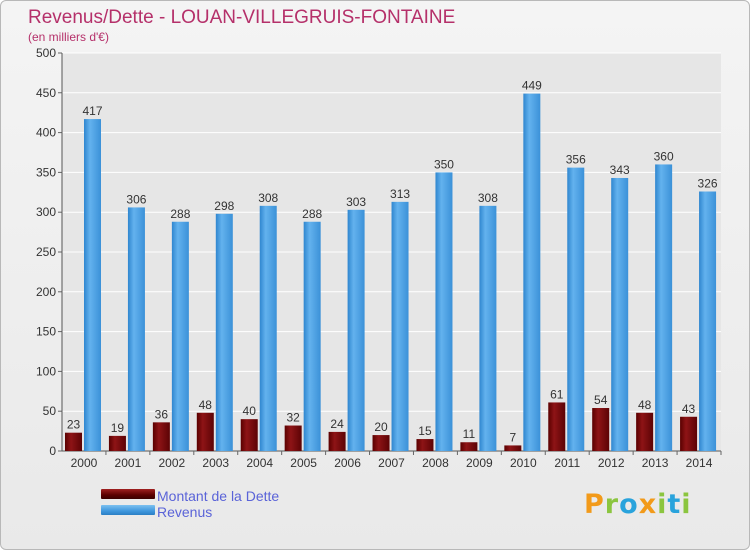 The height and width of the screenshot is (550, 750). Describe the element at coordinates (425, 431) in the screenshot. I see `data-label-dette-2008: 15` at that location.